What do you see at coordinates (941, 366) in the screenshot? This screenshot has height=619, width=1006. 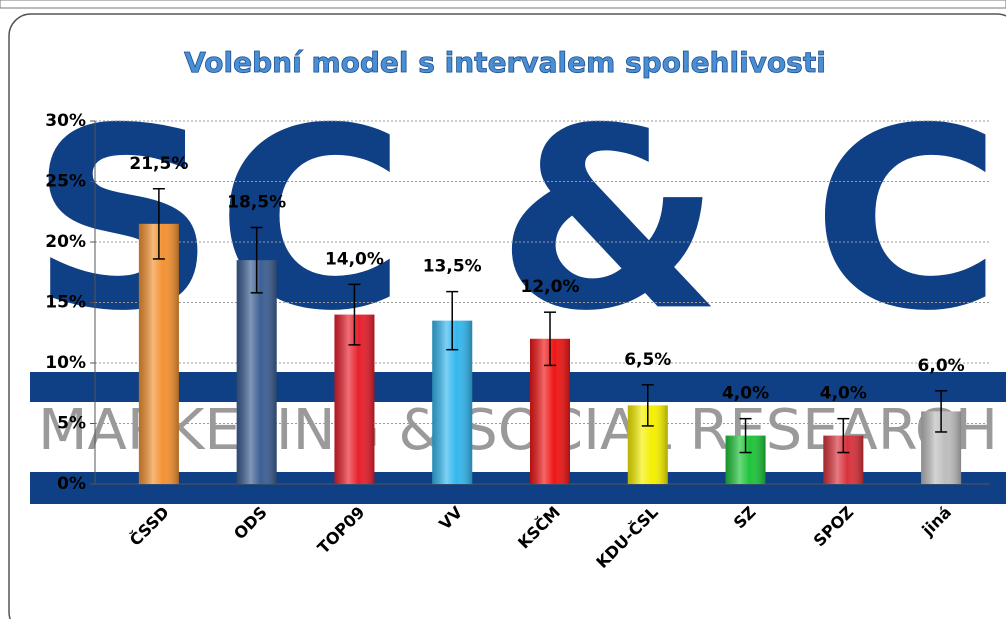 I see `value-label: 6,0%` at bounding box center [941, 366].